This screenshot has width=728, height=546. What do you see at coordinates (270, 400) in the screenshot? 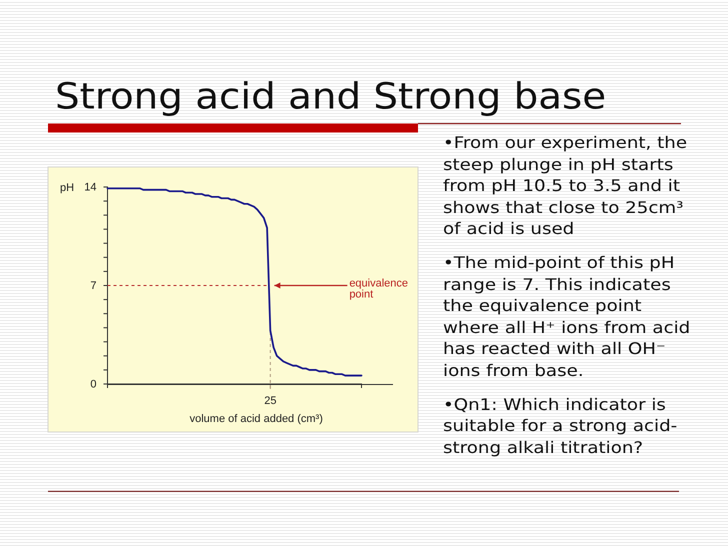
I see `x-tick-label: 25` at bounding box center [270, 400].